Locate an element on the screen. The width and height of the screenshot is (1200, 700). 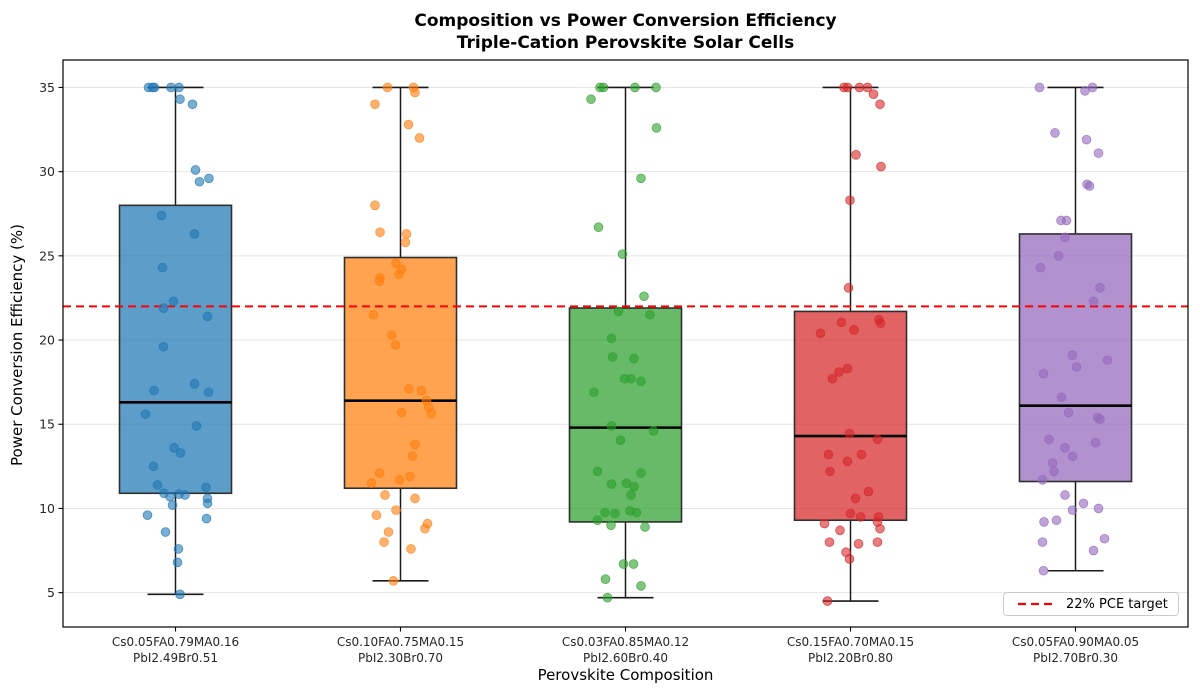
x-tick-label-line1: Cs0.15FA0.70MA0.15 is located at coordinates (850, 642).